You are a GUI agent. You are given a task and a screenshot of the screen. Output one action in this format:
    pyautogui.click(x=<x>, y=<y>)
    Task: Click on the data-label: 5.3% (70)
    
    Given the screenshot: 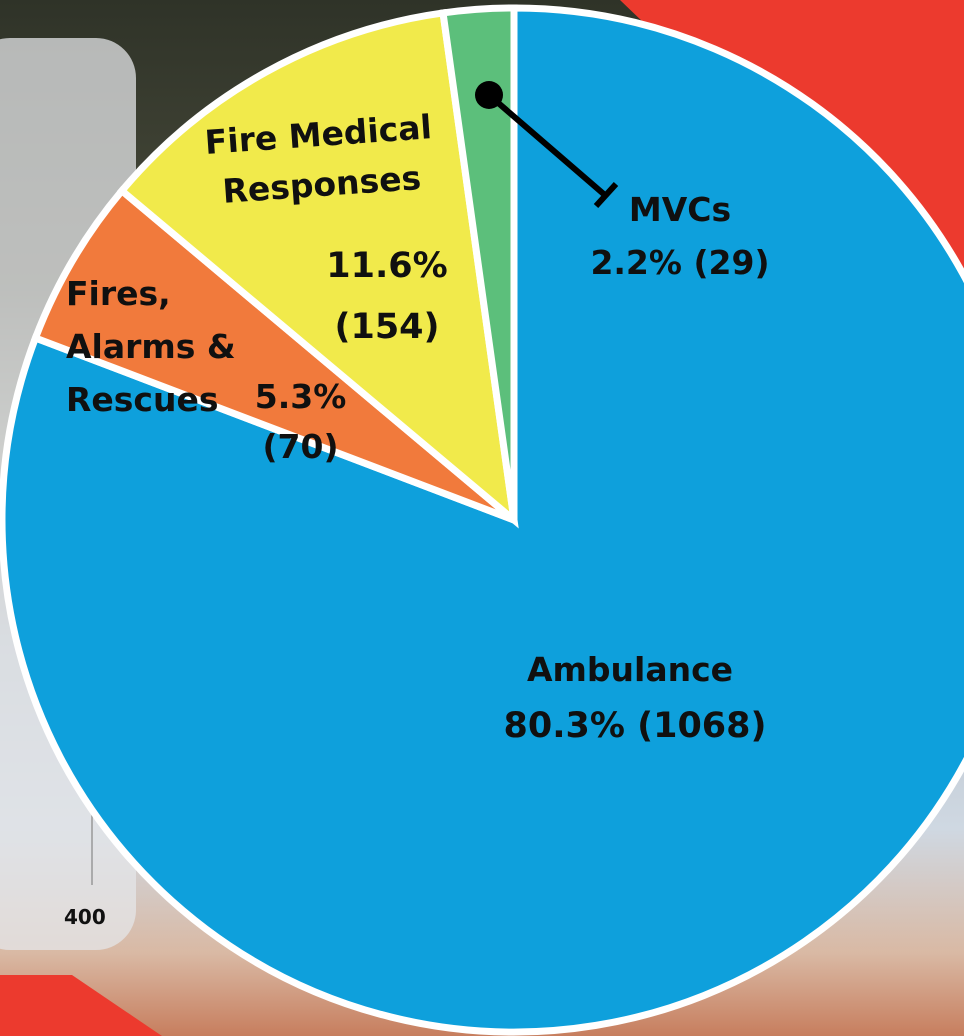 What is the action you would take?
    pyautogui.click(x=300, y=421)
    